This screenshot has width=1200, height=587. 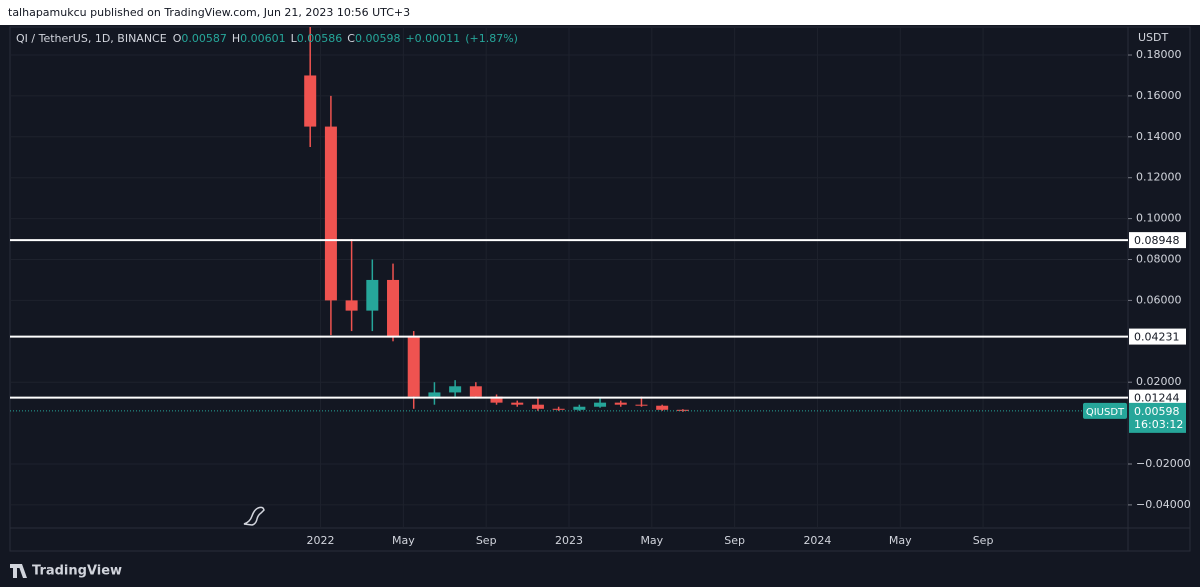 What do you see at coordinates (294, 38) in the screenshot?
I see `legend-key: L` at bounding box center [294, 38].